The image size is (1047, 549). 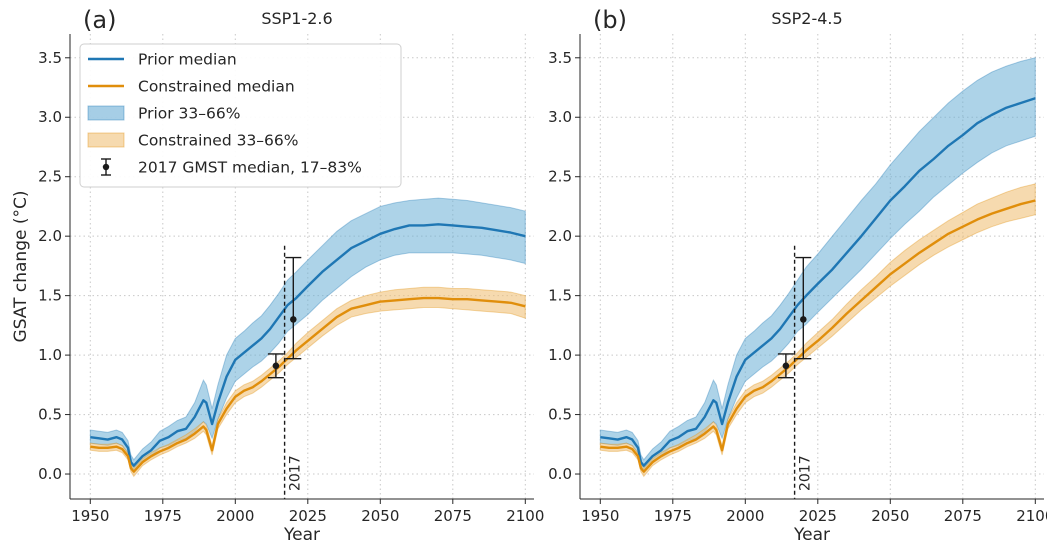 What do you see at coordinates (250, 168) in the screenshot?
I see `legend-label: 2017 GMST median, 17–83%` at bounding box center [250, 168].